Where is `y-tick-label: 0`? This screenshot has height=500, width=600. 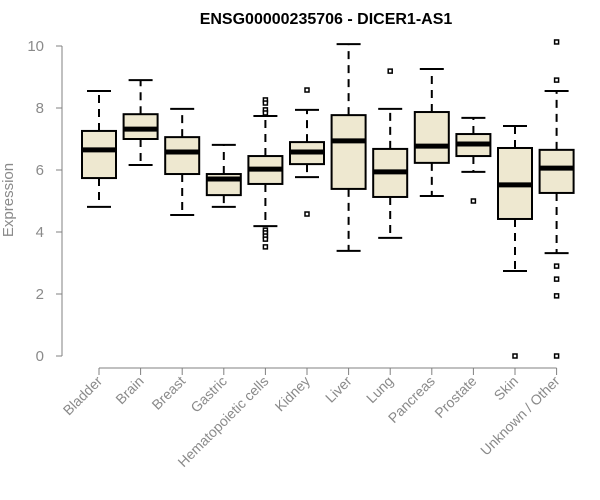 y-tick-label: 0 is located at coordinates (40, 356).